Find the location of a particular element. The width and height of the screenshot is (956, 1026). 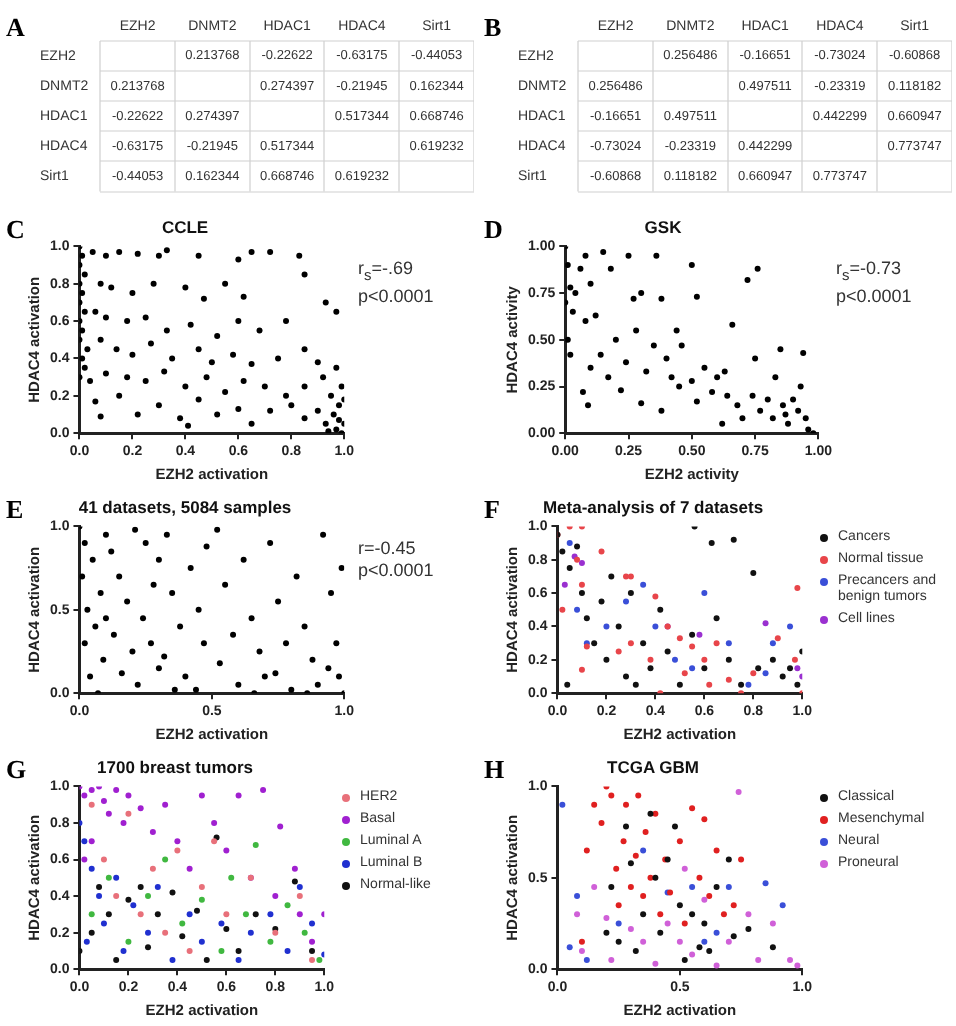

text: r$_{s}$=-.69 is located at coordinates (387, 272).